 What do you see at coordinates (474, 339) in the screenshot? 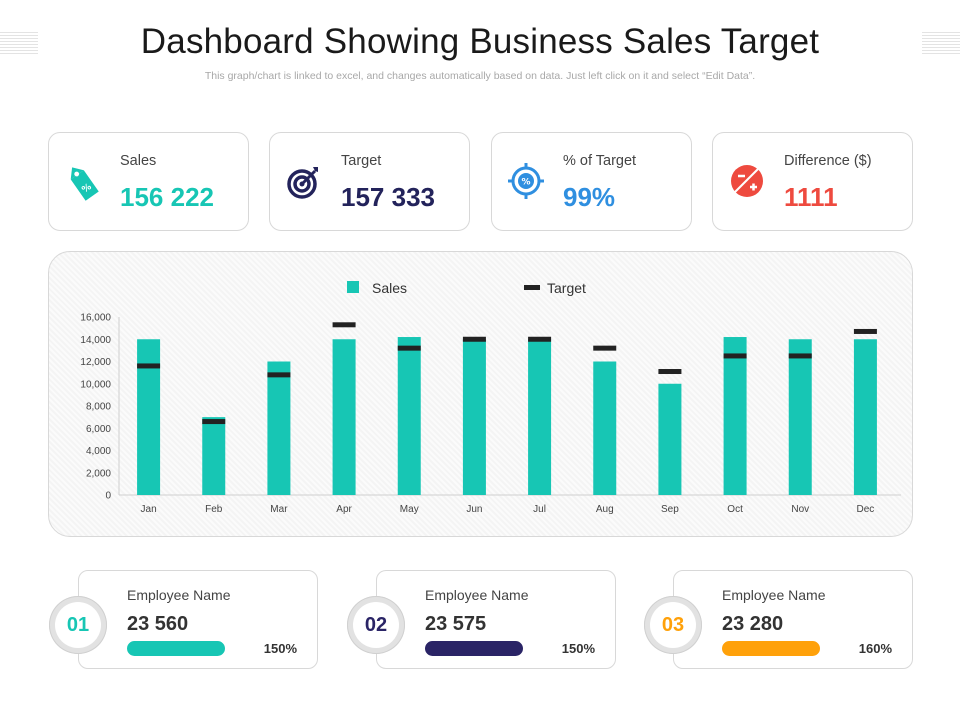
I see `marker-target-jun` at bounding box center [474, 339].